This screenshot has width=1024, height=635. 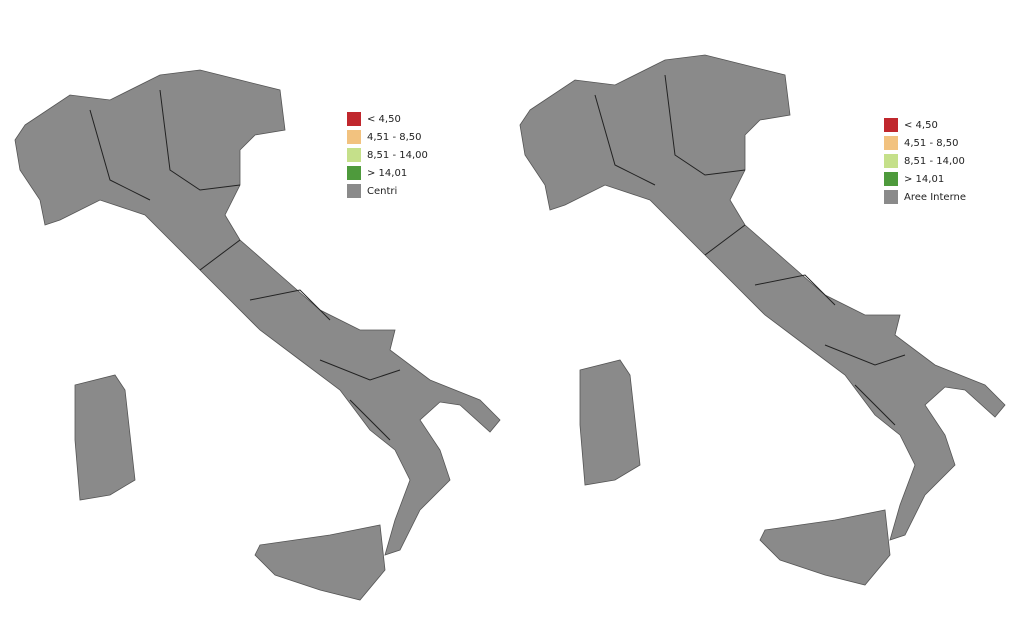 I want to click on legend-swatch, so click(x=354, y=191).